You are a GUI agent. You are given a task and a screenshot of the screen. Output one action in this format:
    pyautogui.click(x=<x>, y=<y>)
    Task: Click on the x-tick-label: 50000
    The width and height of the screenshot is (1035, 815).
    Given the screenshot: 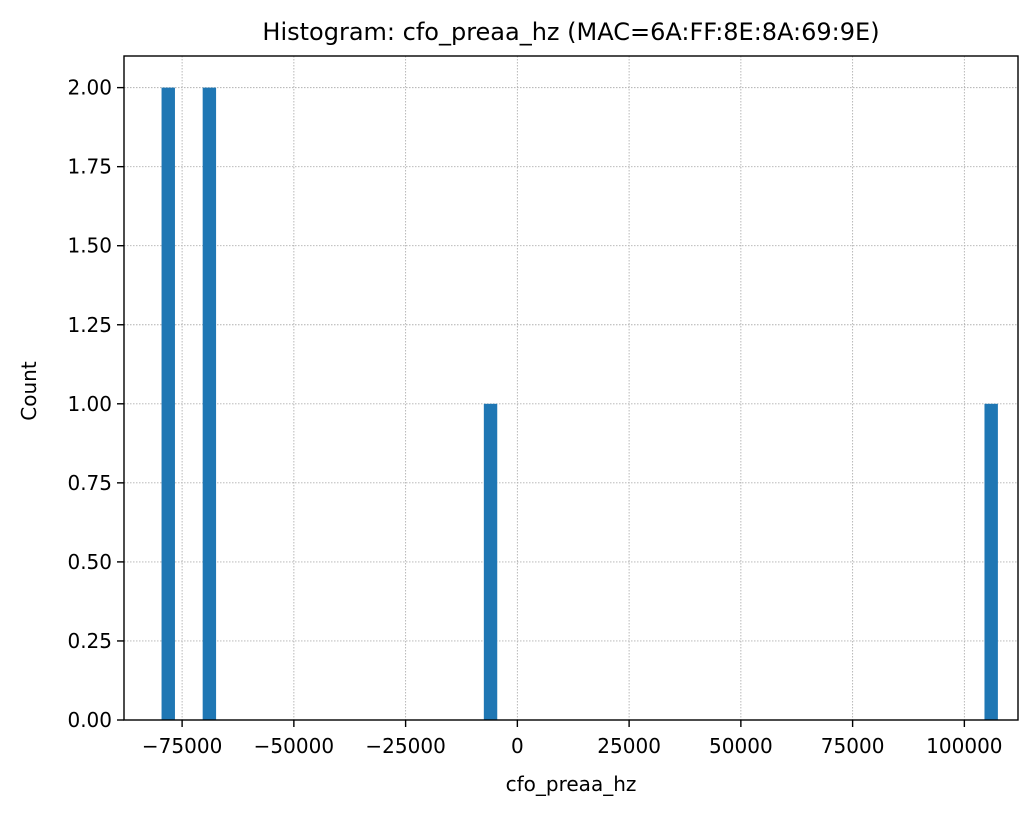 What is the action you would take?
    pyautogui.click(x=741, y=746)
    